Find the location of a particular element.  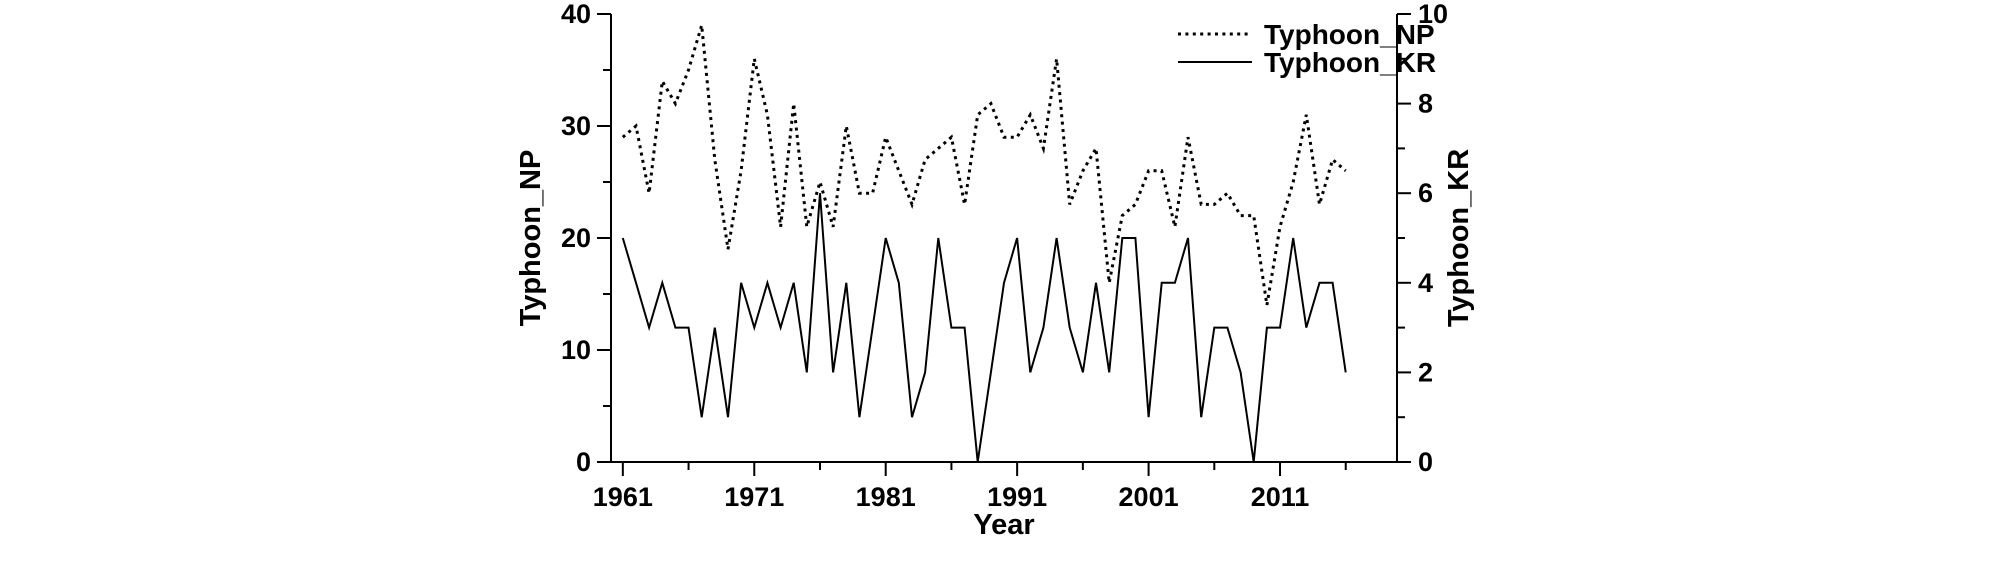

legend-kr-label: Typhoon_KR is located at coordinates (1350, 62).